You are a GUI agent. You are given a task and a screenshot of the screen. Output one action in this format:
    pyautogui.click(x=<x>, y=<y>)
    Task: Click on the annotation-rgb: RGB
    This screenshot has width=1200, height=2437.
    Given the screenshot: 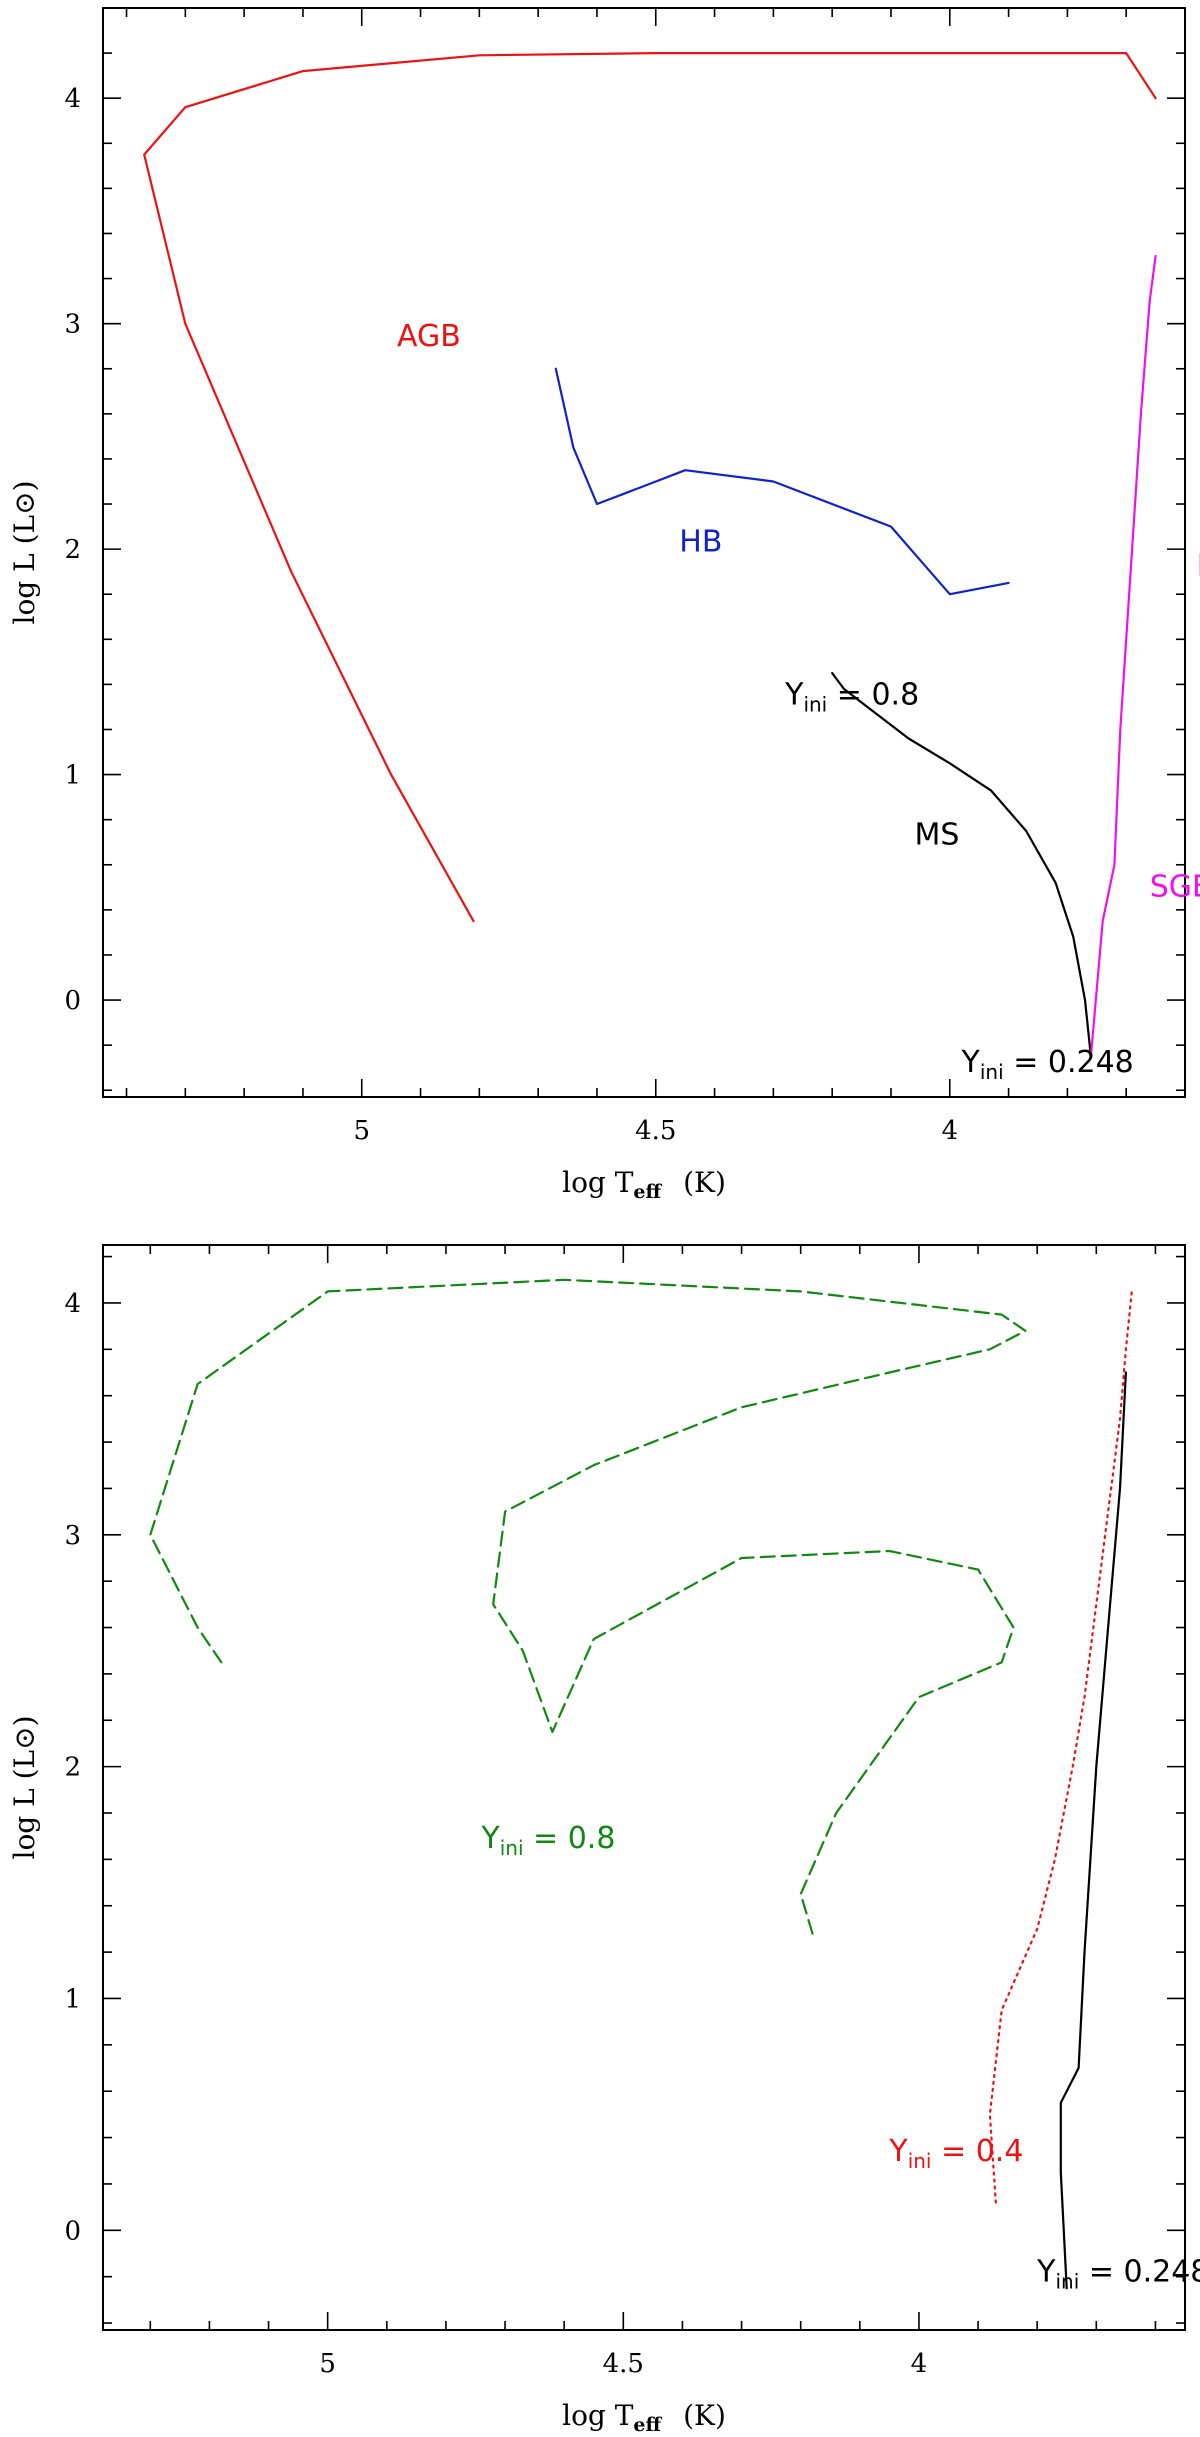 What is the action you would take?
    pyautogui.click(x=1198, y=566)
    